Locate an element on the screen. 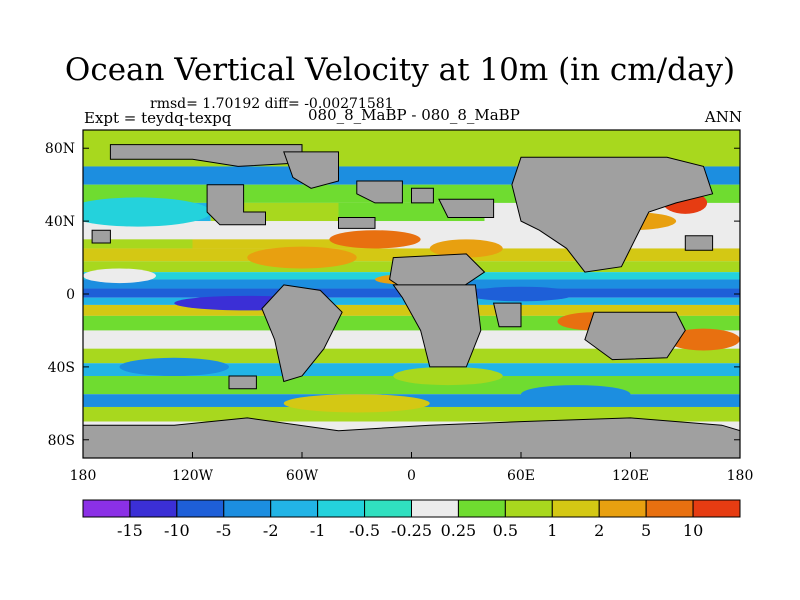 The width and height of the screenshot is (800, 600). lat-tick-label: 80S is located at coordinates (61, 441).